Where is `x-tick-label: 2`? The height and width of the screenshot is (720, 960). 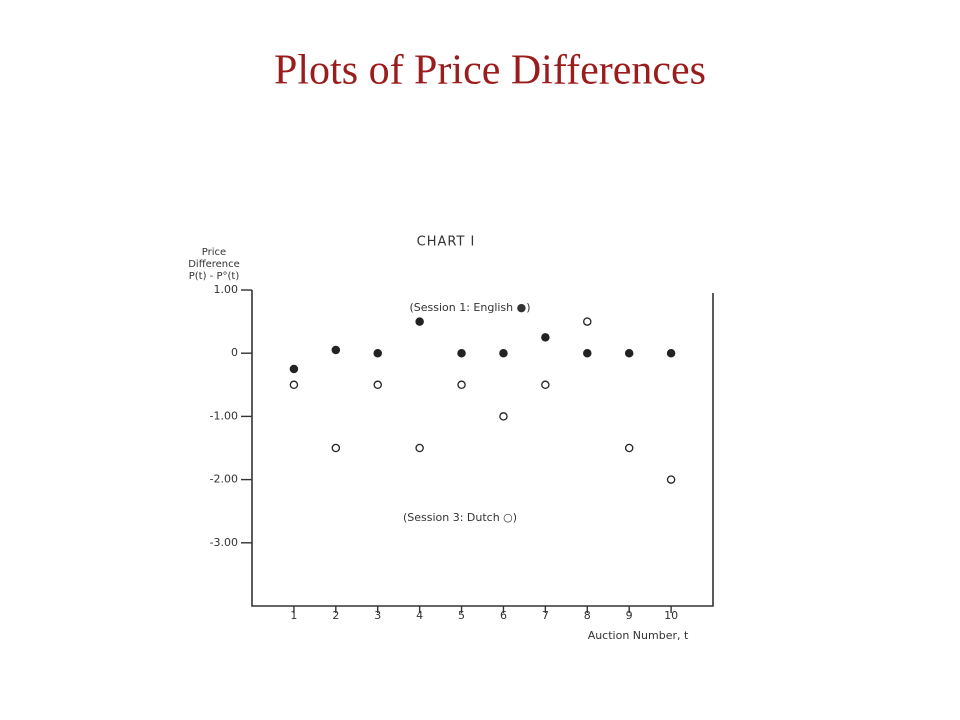 x-tick-label: 2 is located at coordinates (335, 615).